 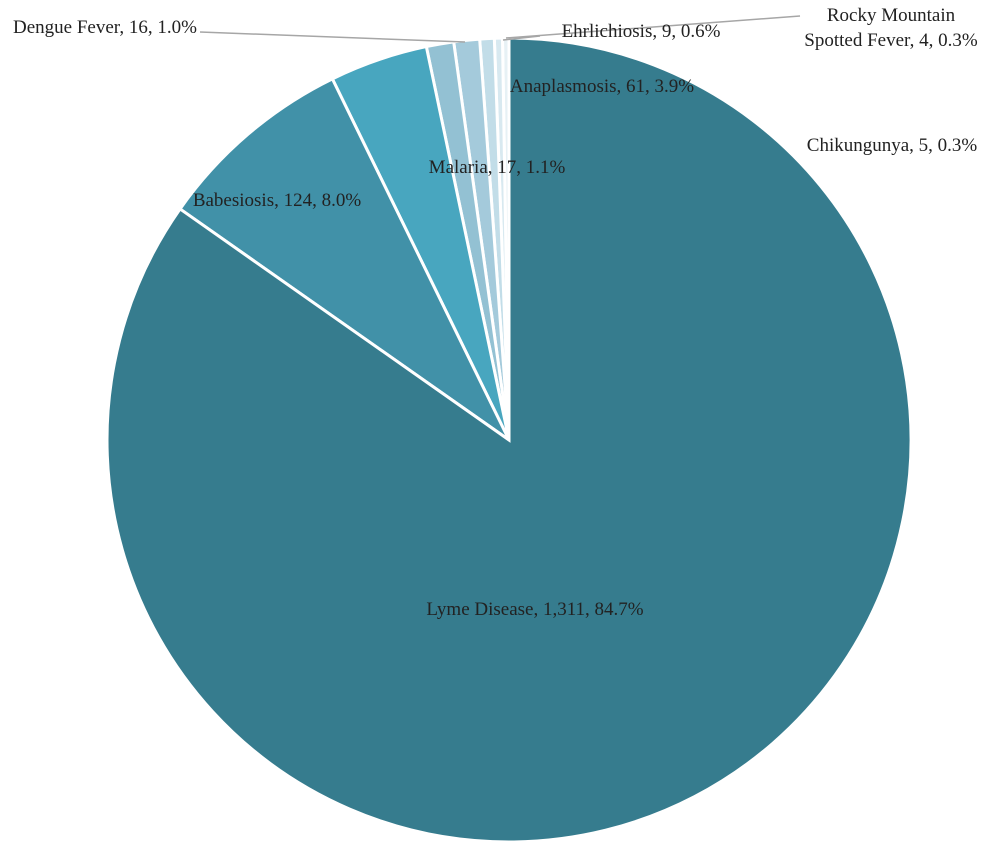 I want to click on percent-label: 84.7%, so click(x=619, y=609).